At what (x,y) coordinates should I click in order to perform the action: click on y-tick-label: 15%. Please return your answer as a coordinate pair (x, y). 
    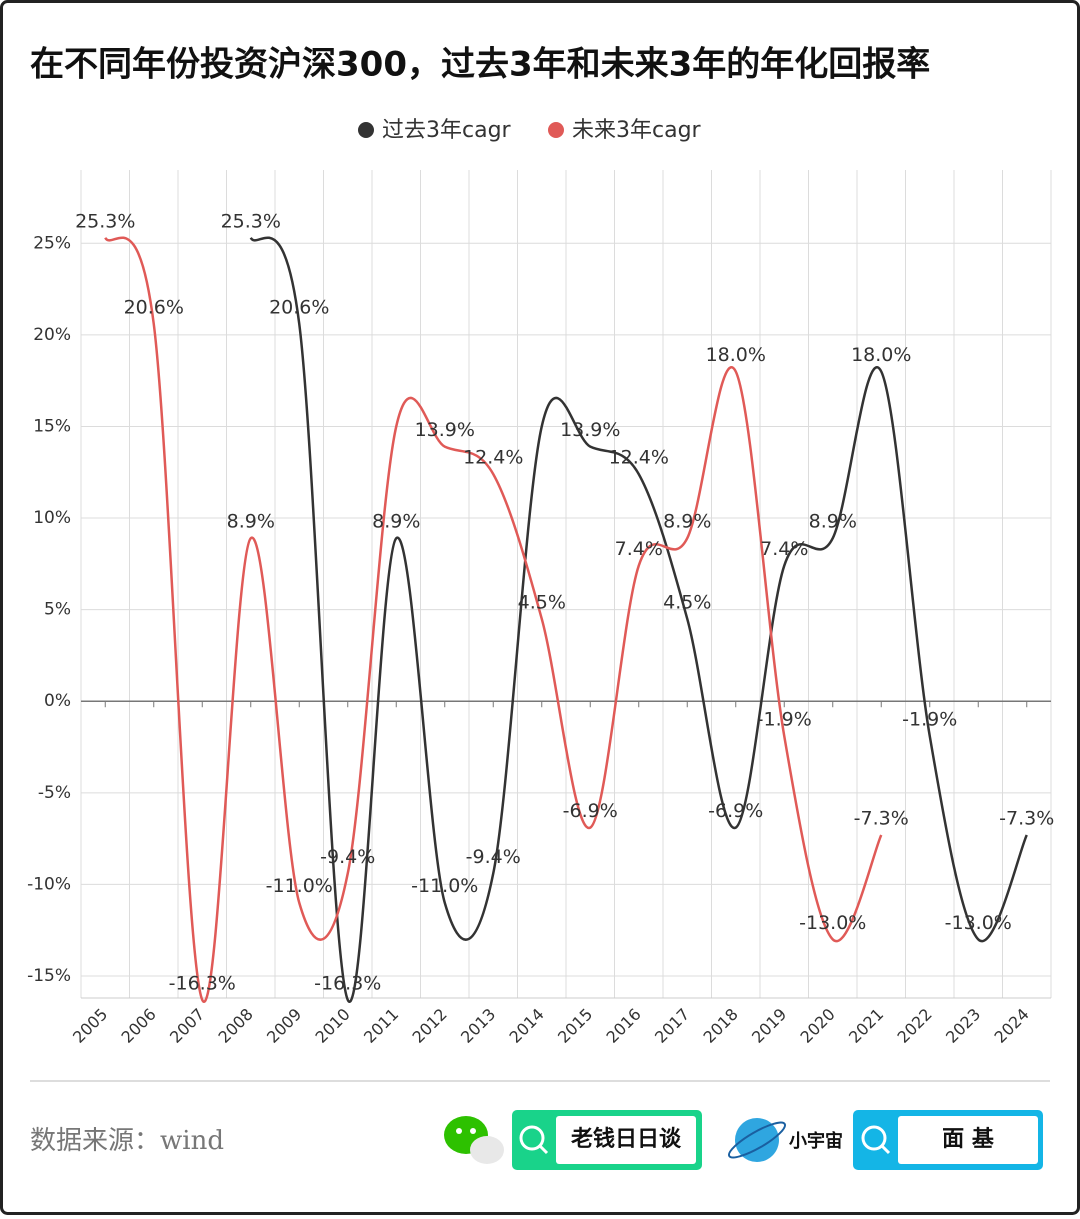
    Looking at the image, I should click on (52, 426).